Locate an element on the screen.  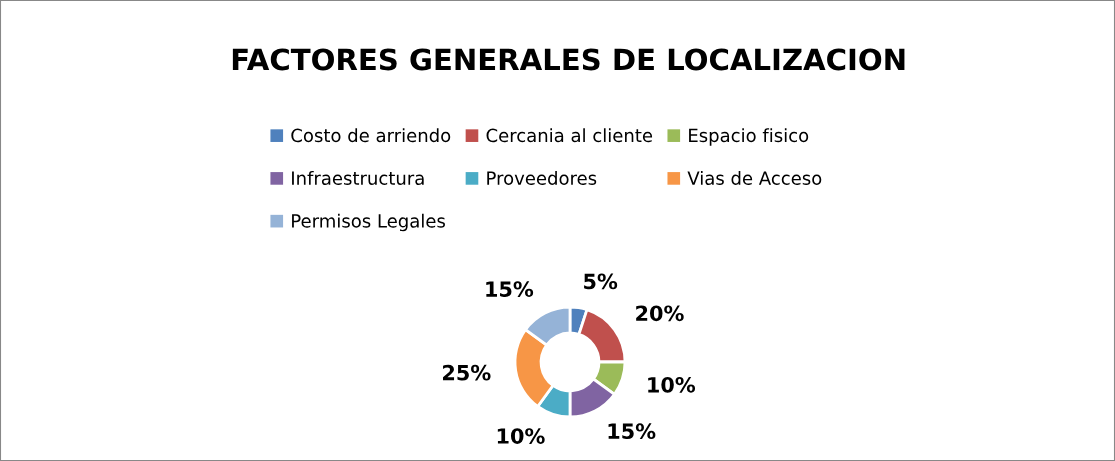
legend-label: Cercania al cliente is located at coordinates (569, 135).